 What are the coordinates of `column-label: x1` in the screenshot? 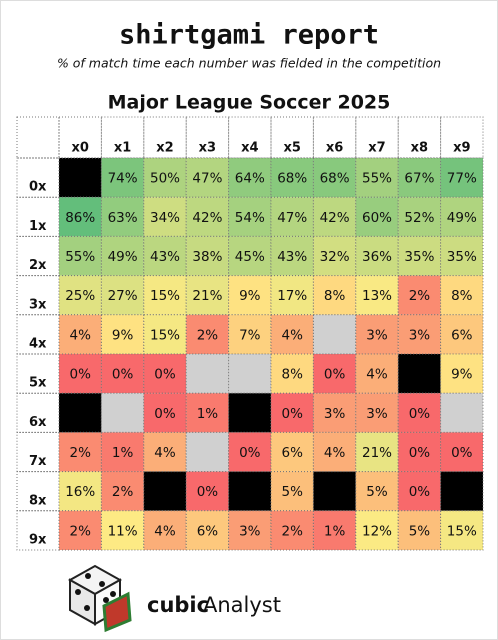 It's located at (122, 148).